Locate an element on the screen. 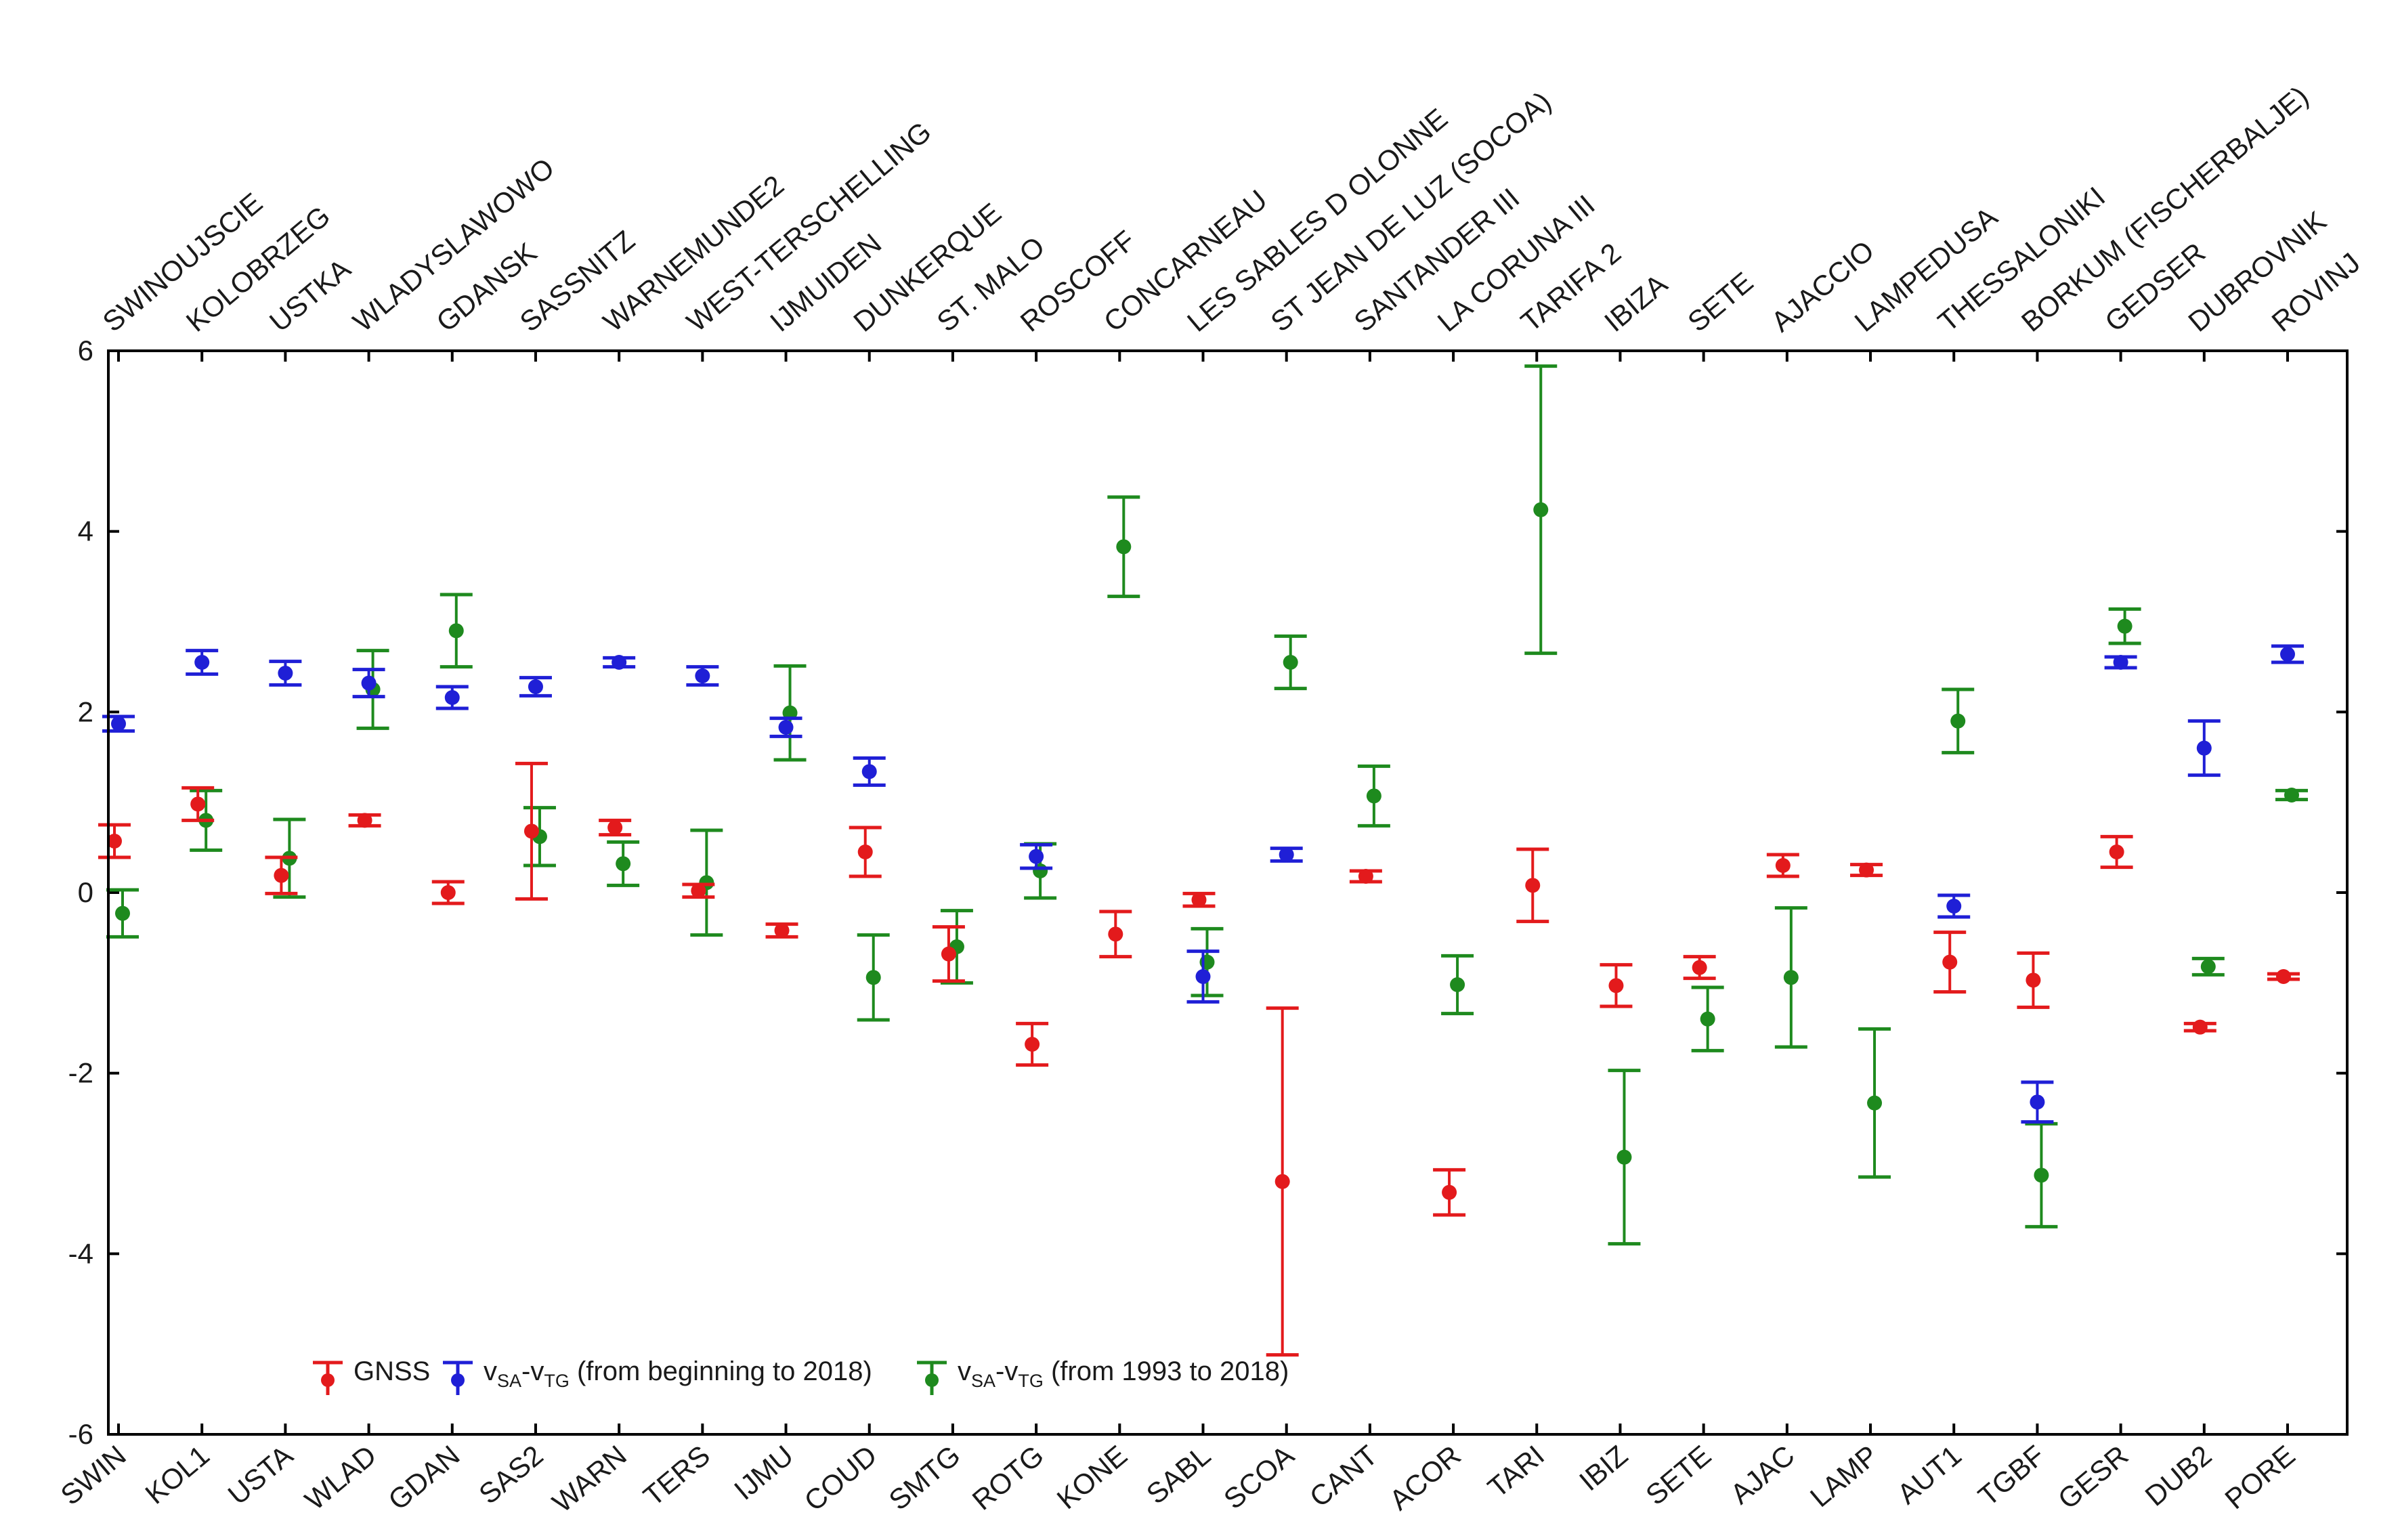 The height and width of the screenshot is (1540, 2400). legend-green-label: vSA-vTG (from 1993 to 2018) is located at coordinates (1123, 1373).